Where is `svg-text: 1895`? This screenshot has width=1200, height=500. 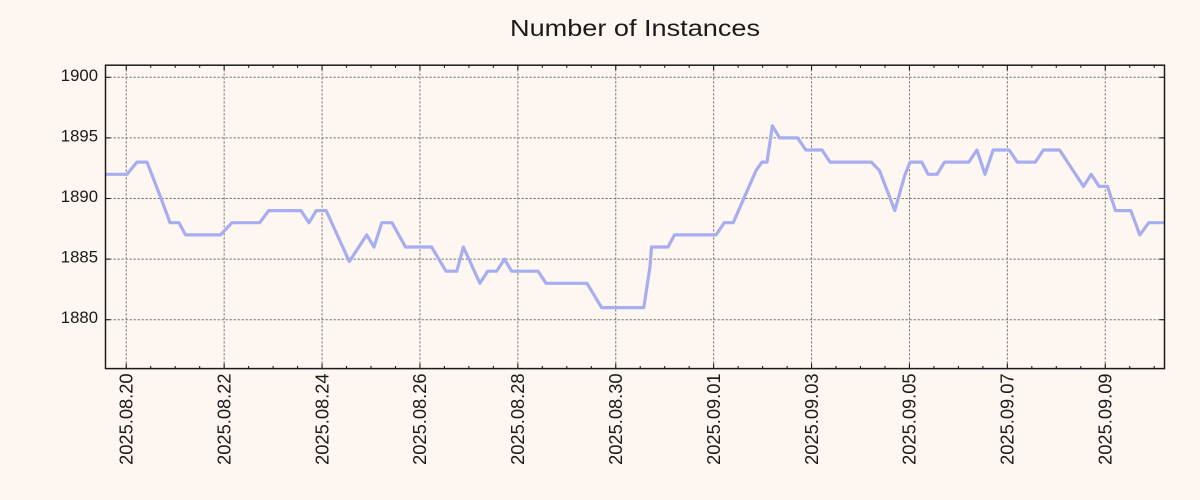 svg-text: 1895 is located at coordinates (79, 135).